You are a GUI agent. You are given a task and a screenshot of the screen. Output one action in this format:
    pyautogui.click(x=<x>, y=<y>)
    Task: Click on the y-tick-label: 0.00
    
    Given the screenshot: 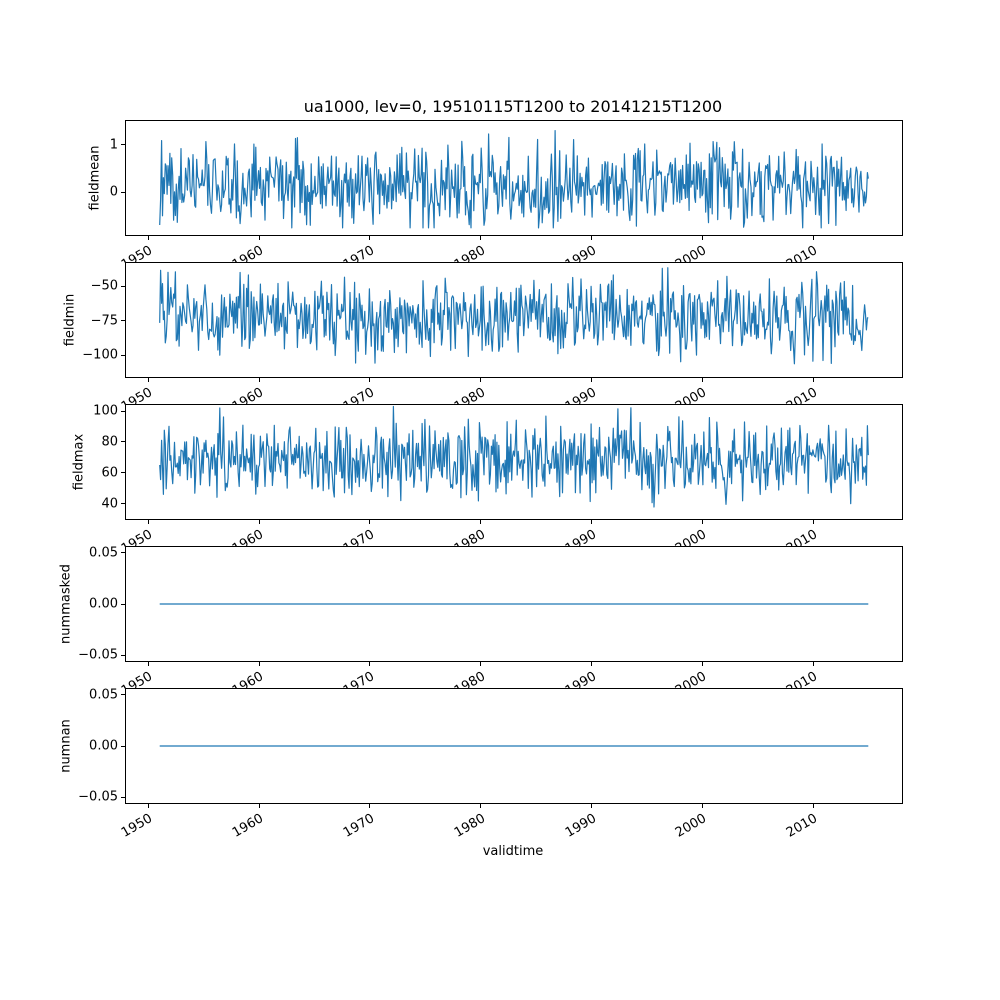 What is the action you would take?
    pyautogui.click(x=103, y=604)
    